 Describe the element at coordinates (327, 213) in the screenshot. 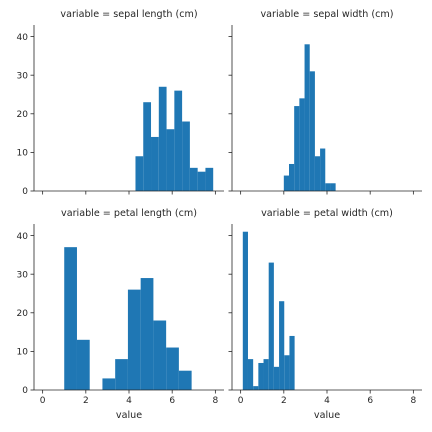

I see `panel-title: variable = petal width (cm)` at that location.